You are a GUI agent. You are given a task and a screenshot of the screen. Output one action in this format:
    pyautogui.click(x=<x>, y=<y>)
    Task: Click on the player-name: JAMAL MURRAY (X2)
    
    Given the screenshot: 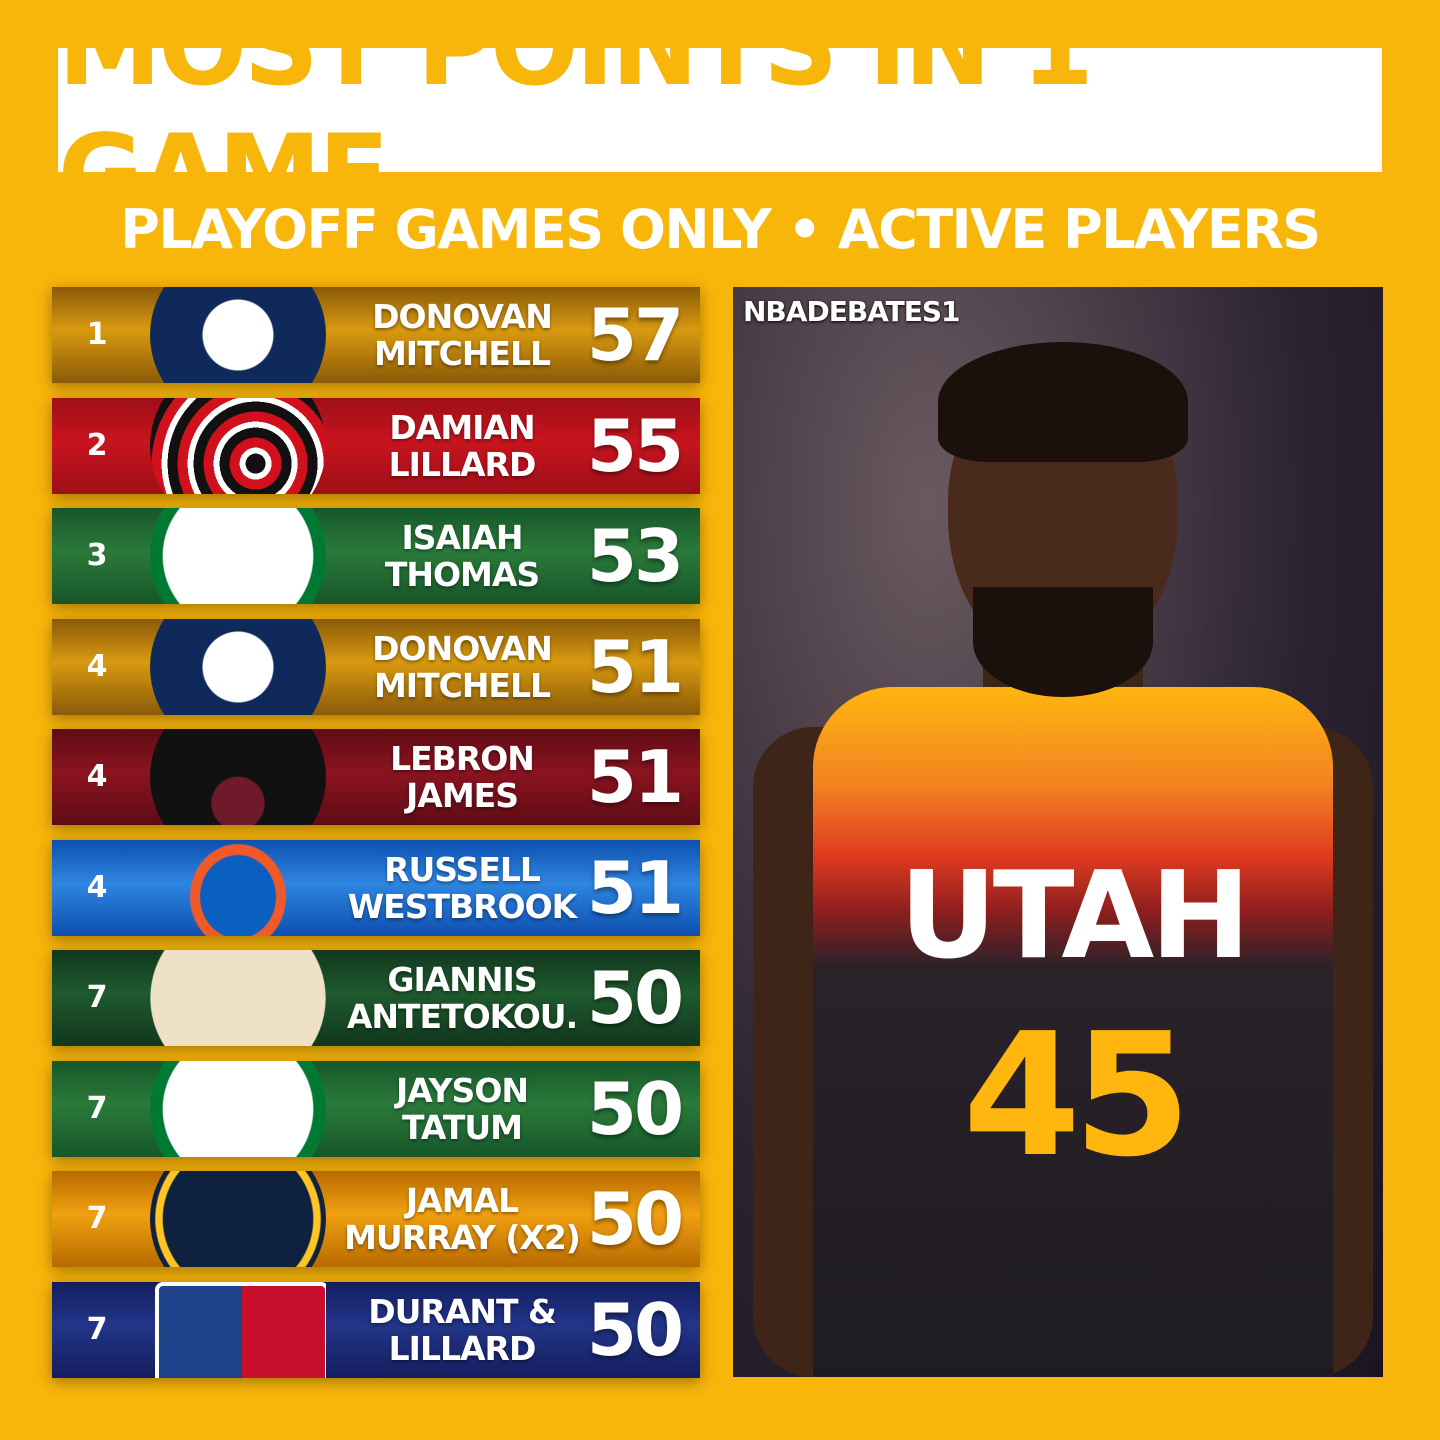 What is the action you would take?
    pyautogui.click(x=462, y=1219)
    